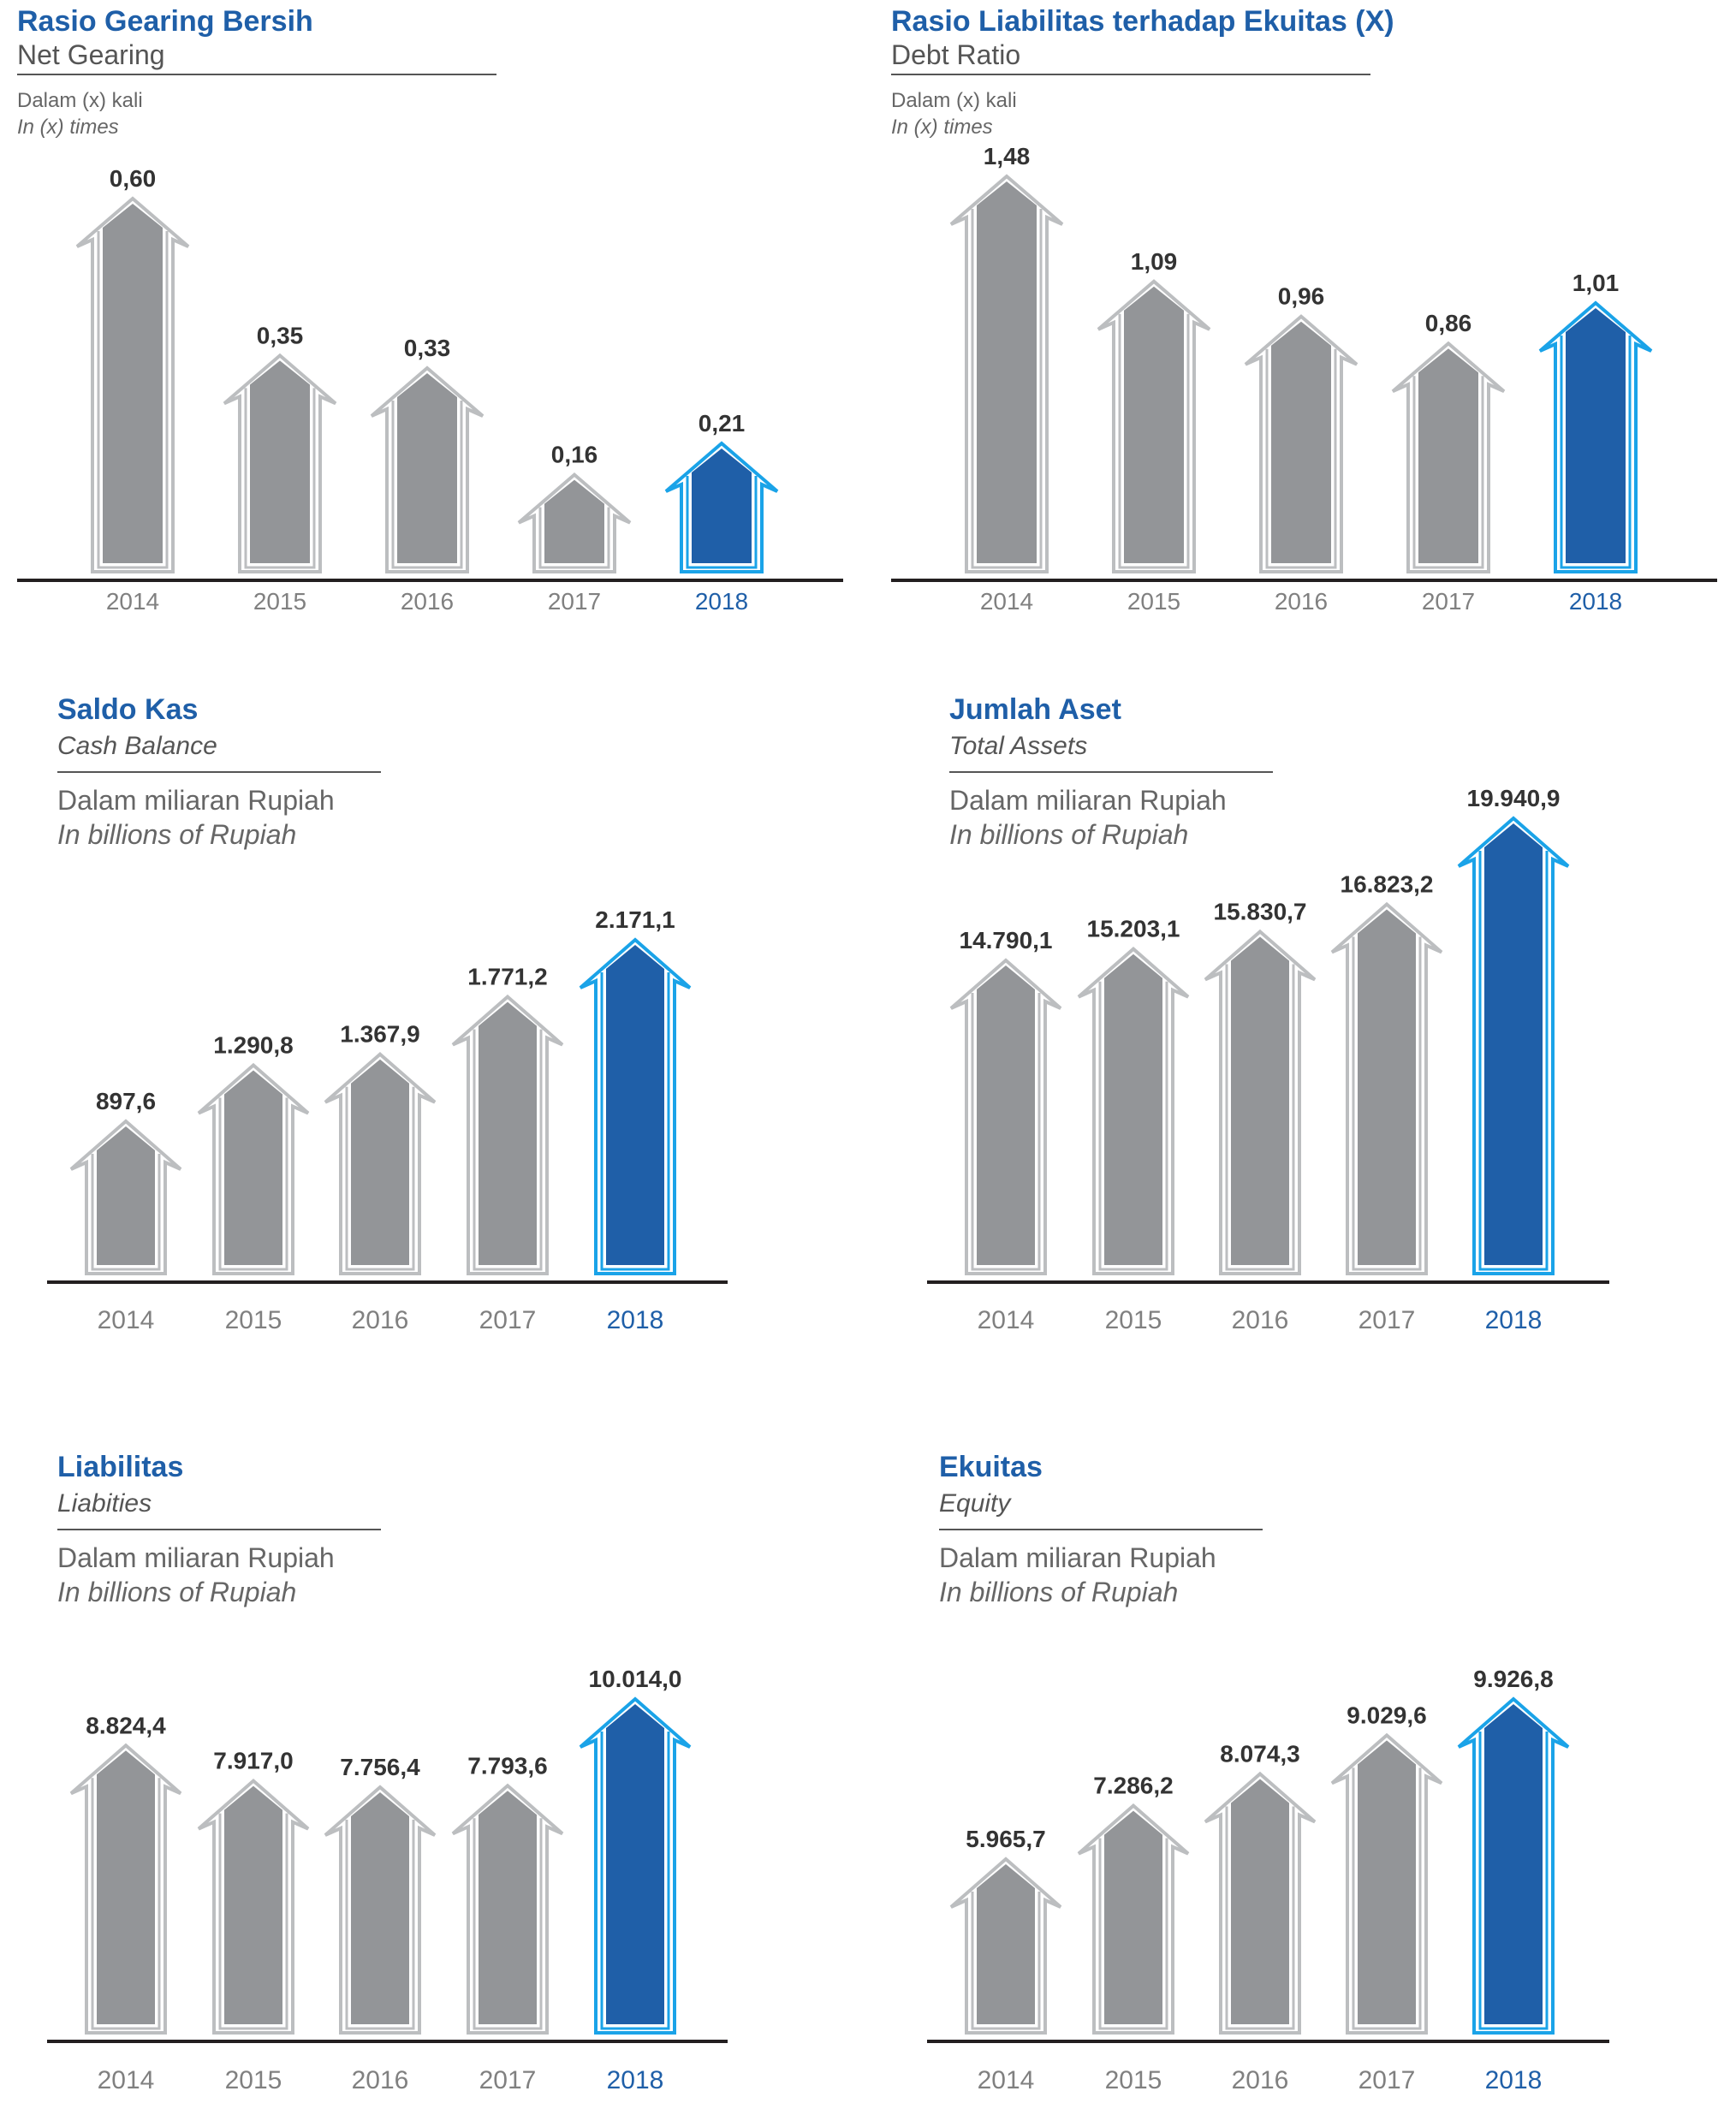  Describe the element at coordinates (942, 128) in the screenshot. I see `unit-label-en: In (x) times` at that location.